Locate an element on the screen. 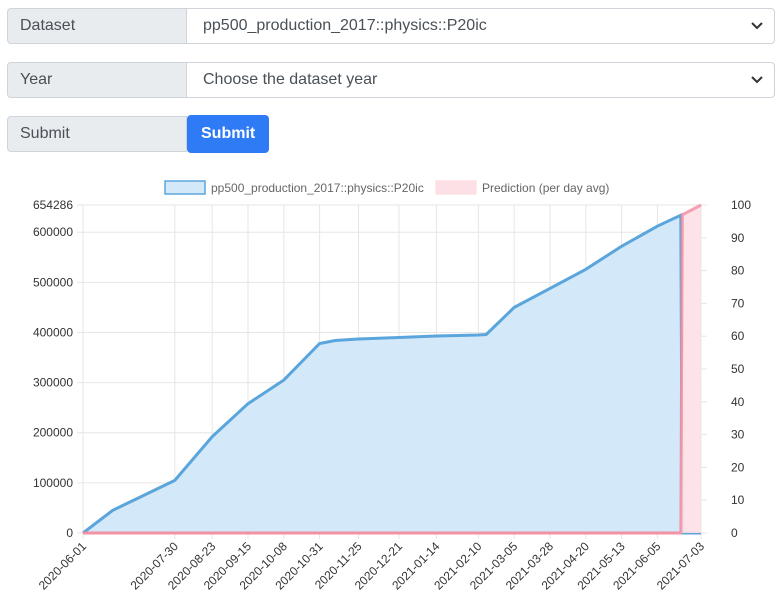 This screenshot has height=614, width=784. y-right-tick-label: 60 is located at coordinates (738, 336).